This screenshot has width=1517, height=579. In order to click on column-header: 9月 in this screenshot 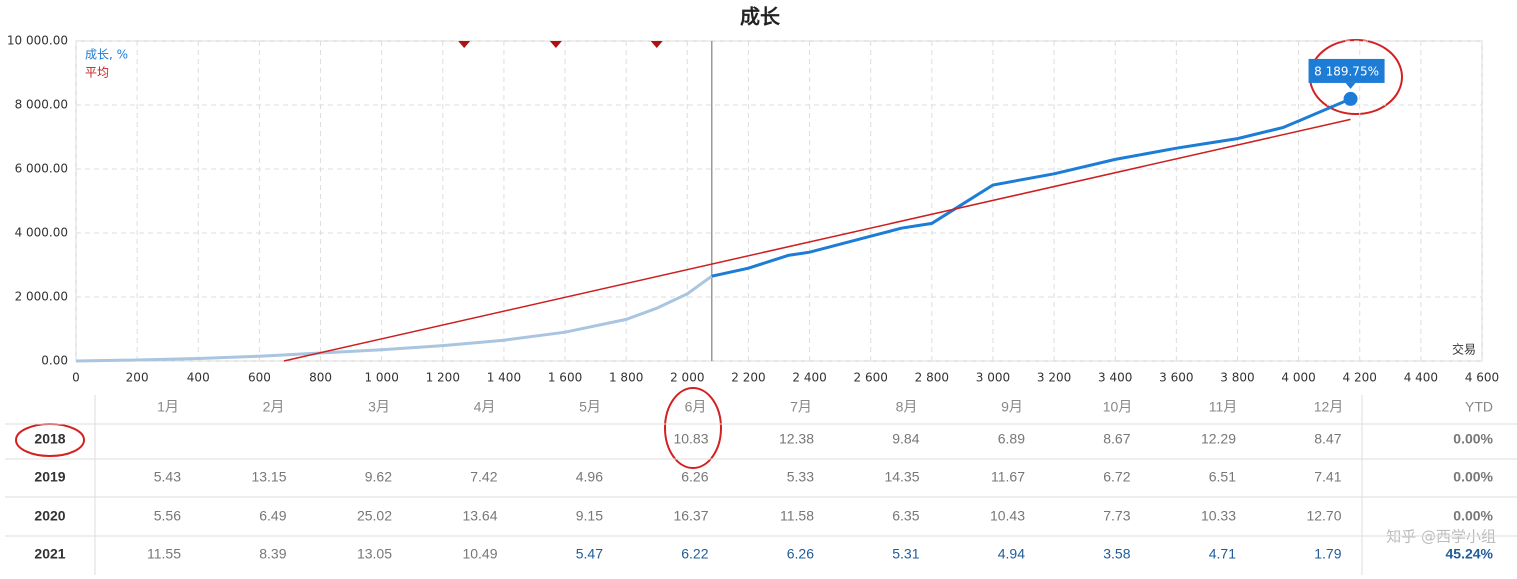, I will do `click(1012, 407)`.